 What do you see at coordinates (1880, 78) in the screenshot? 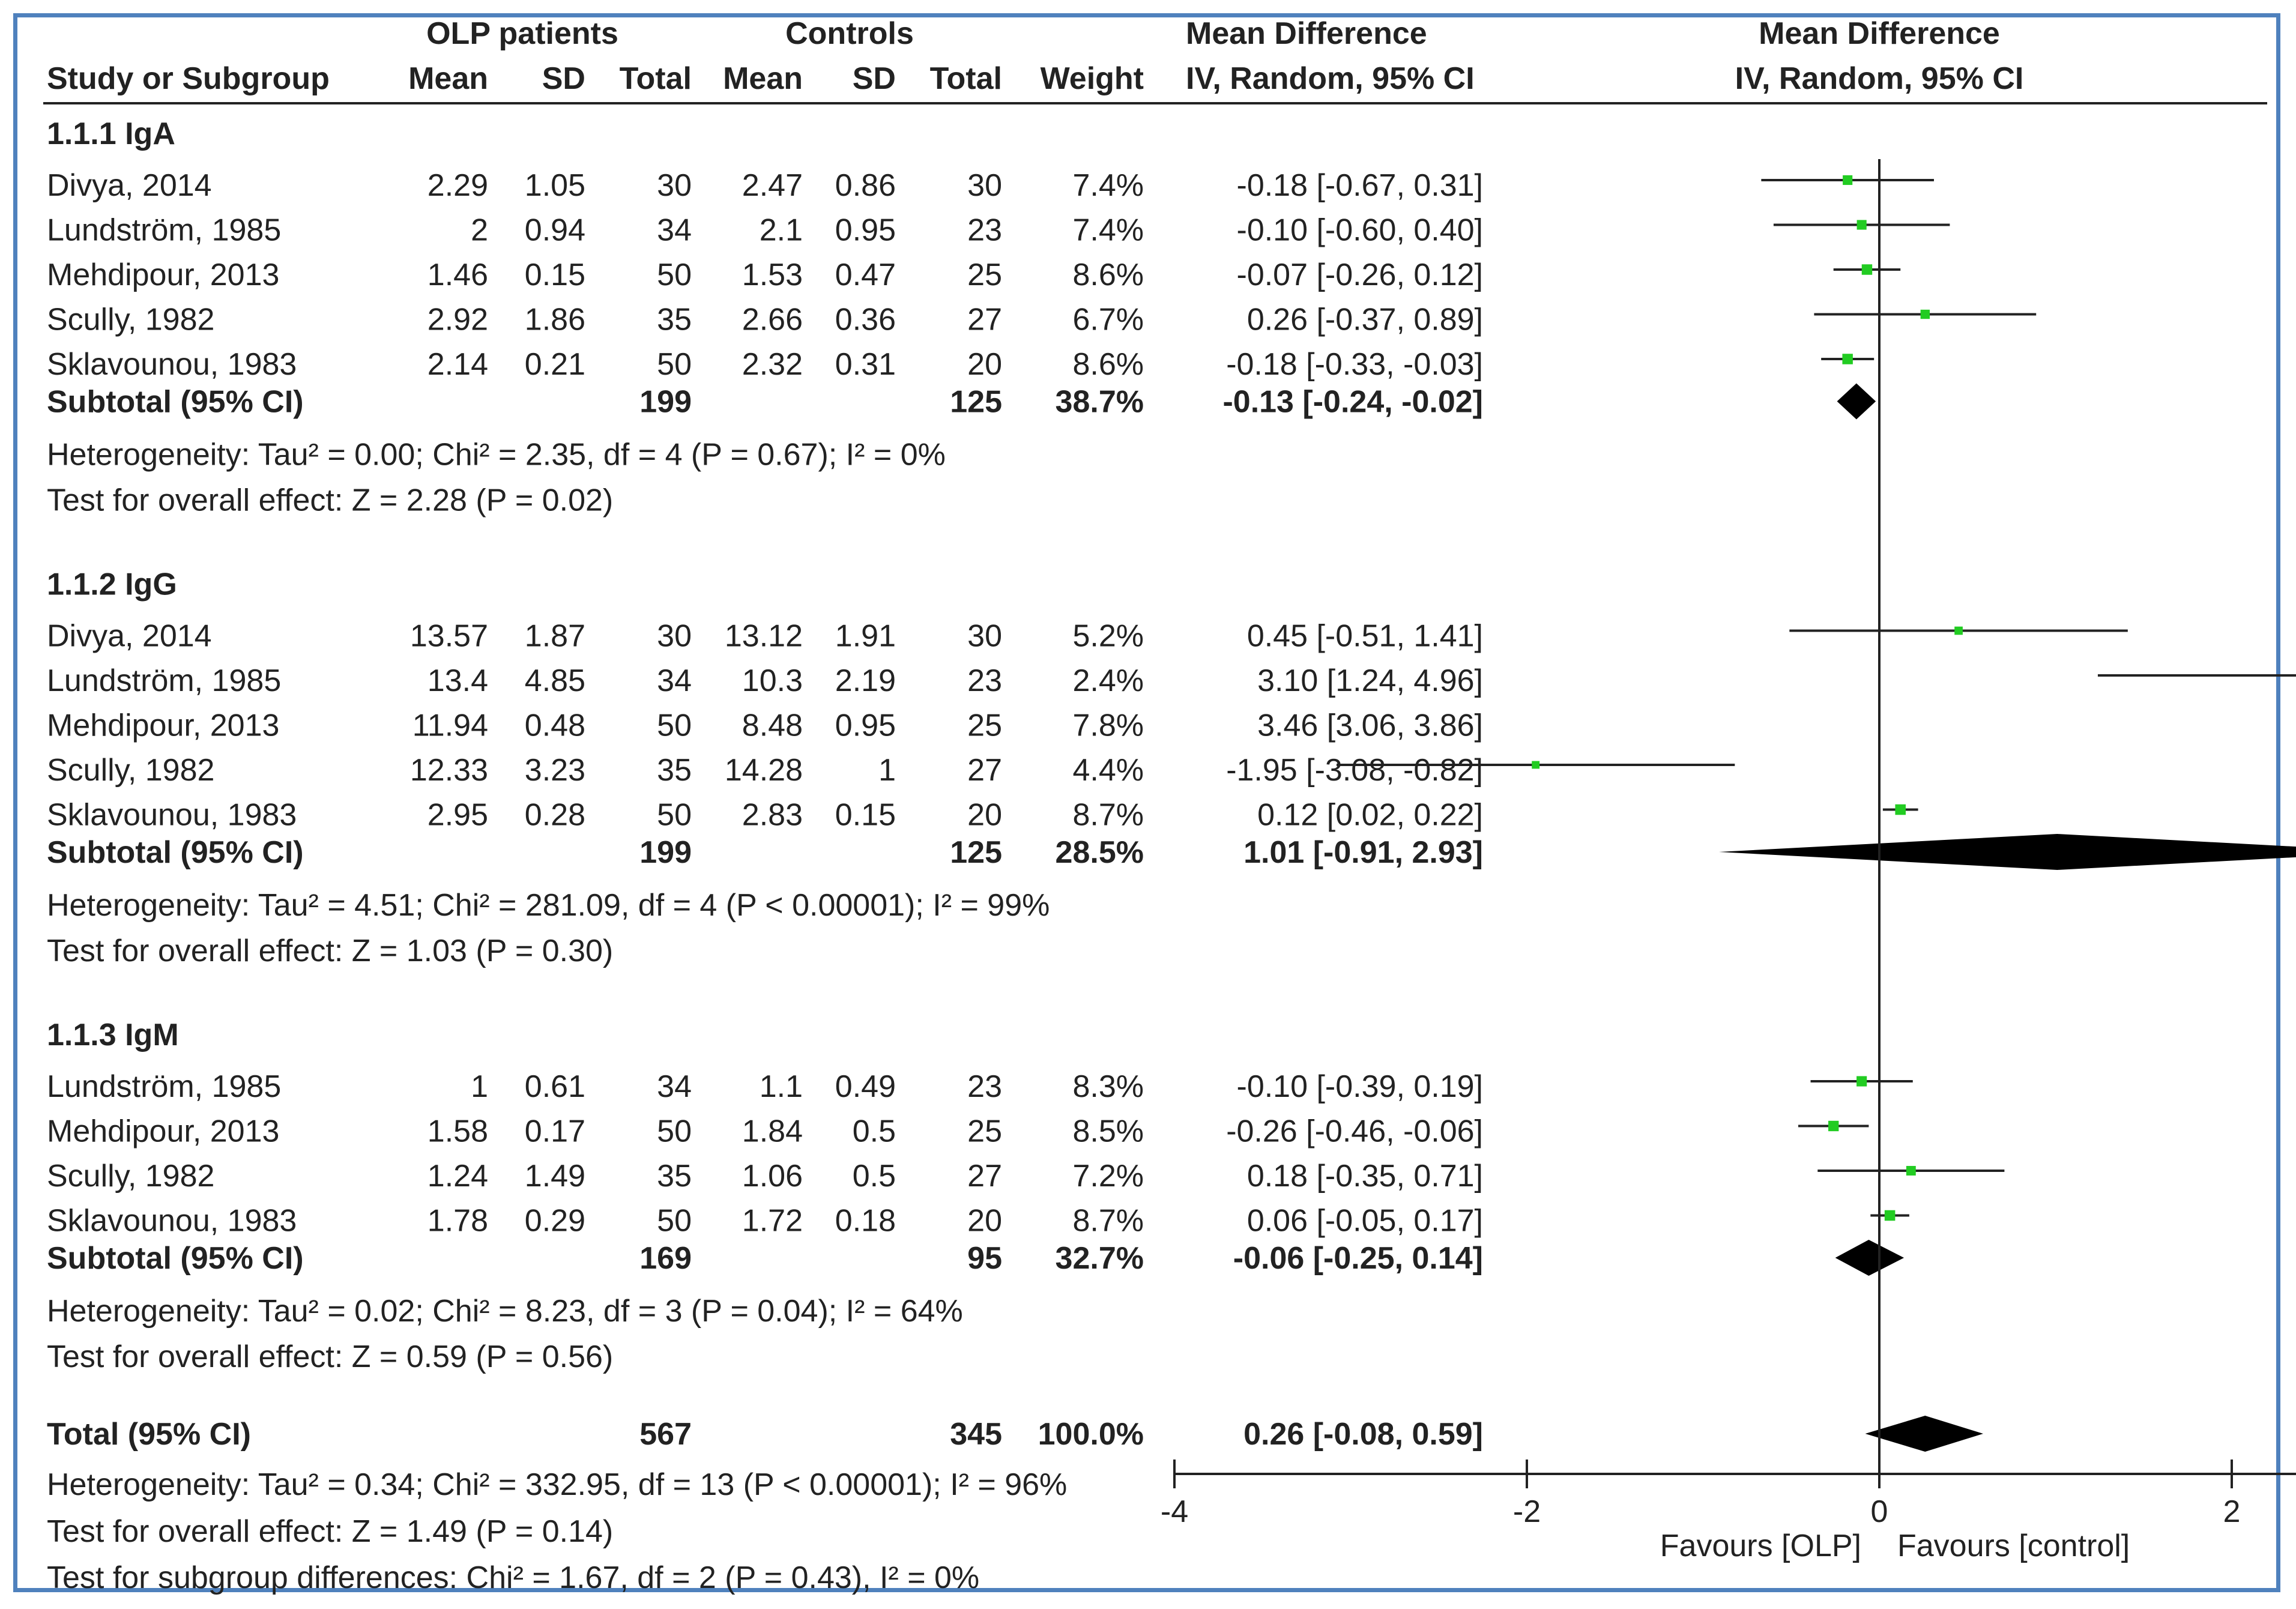
I see `header-plot-method: IV, Random, 95% CI` at bounding box center [1880, 78].